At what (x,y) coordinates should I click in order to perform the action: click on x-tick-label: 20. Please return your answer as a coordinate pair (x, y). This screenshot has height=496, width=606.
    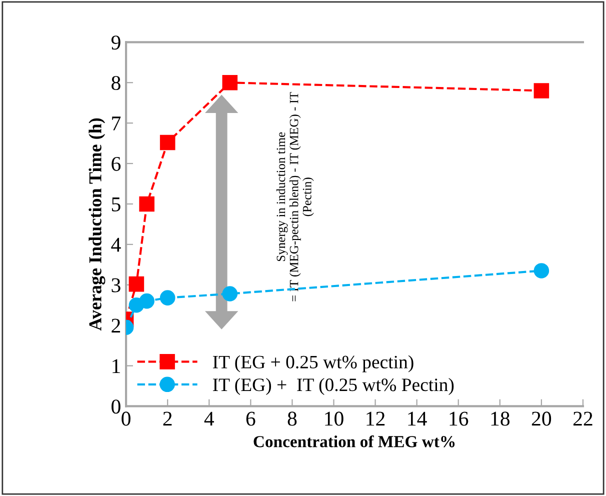
    Looking at the image, I should click on (542, 419).